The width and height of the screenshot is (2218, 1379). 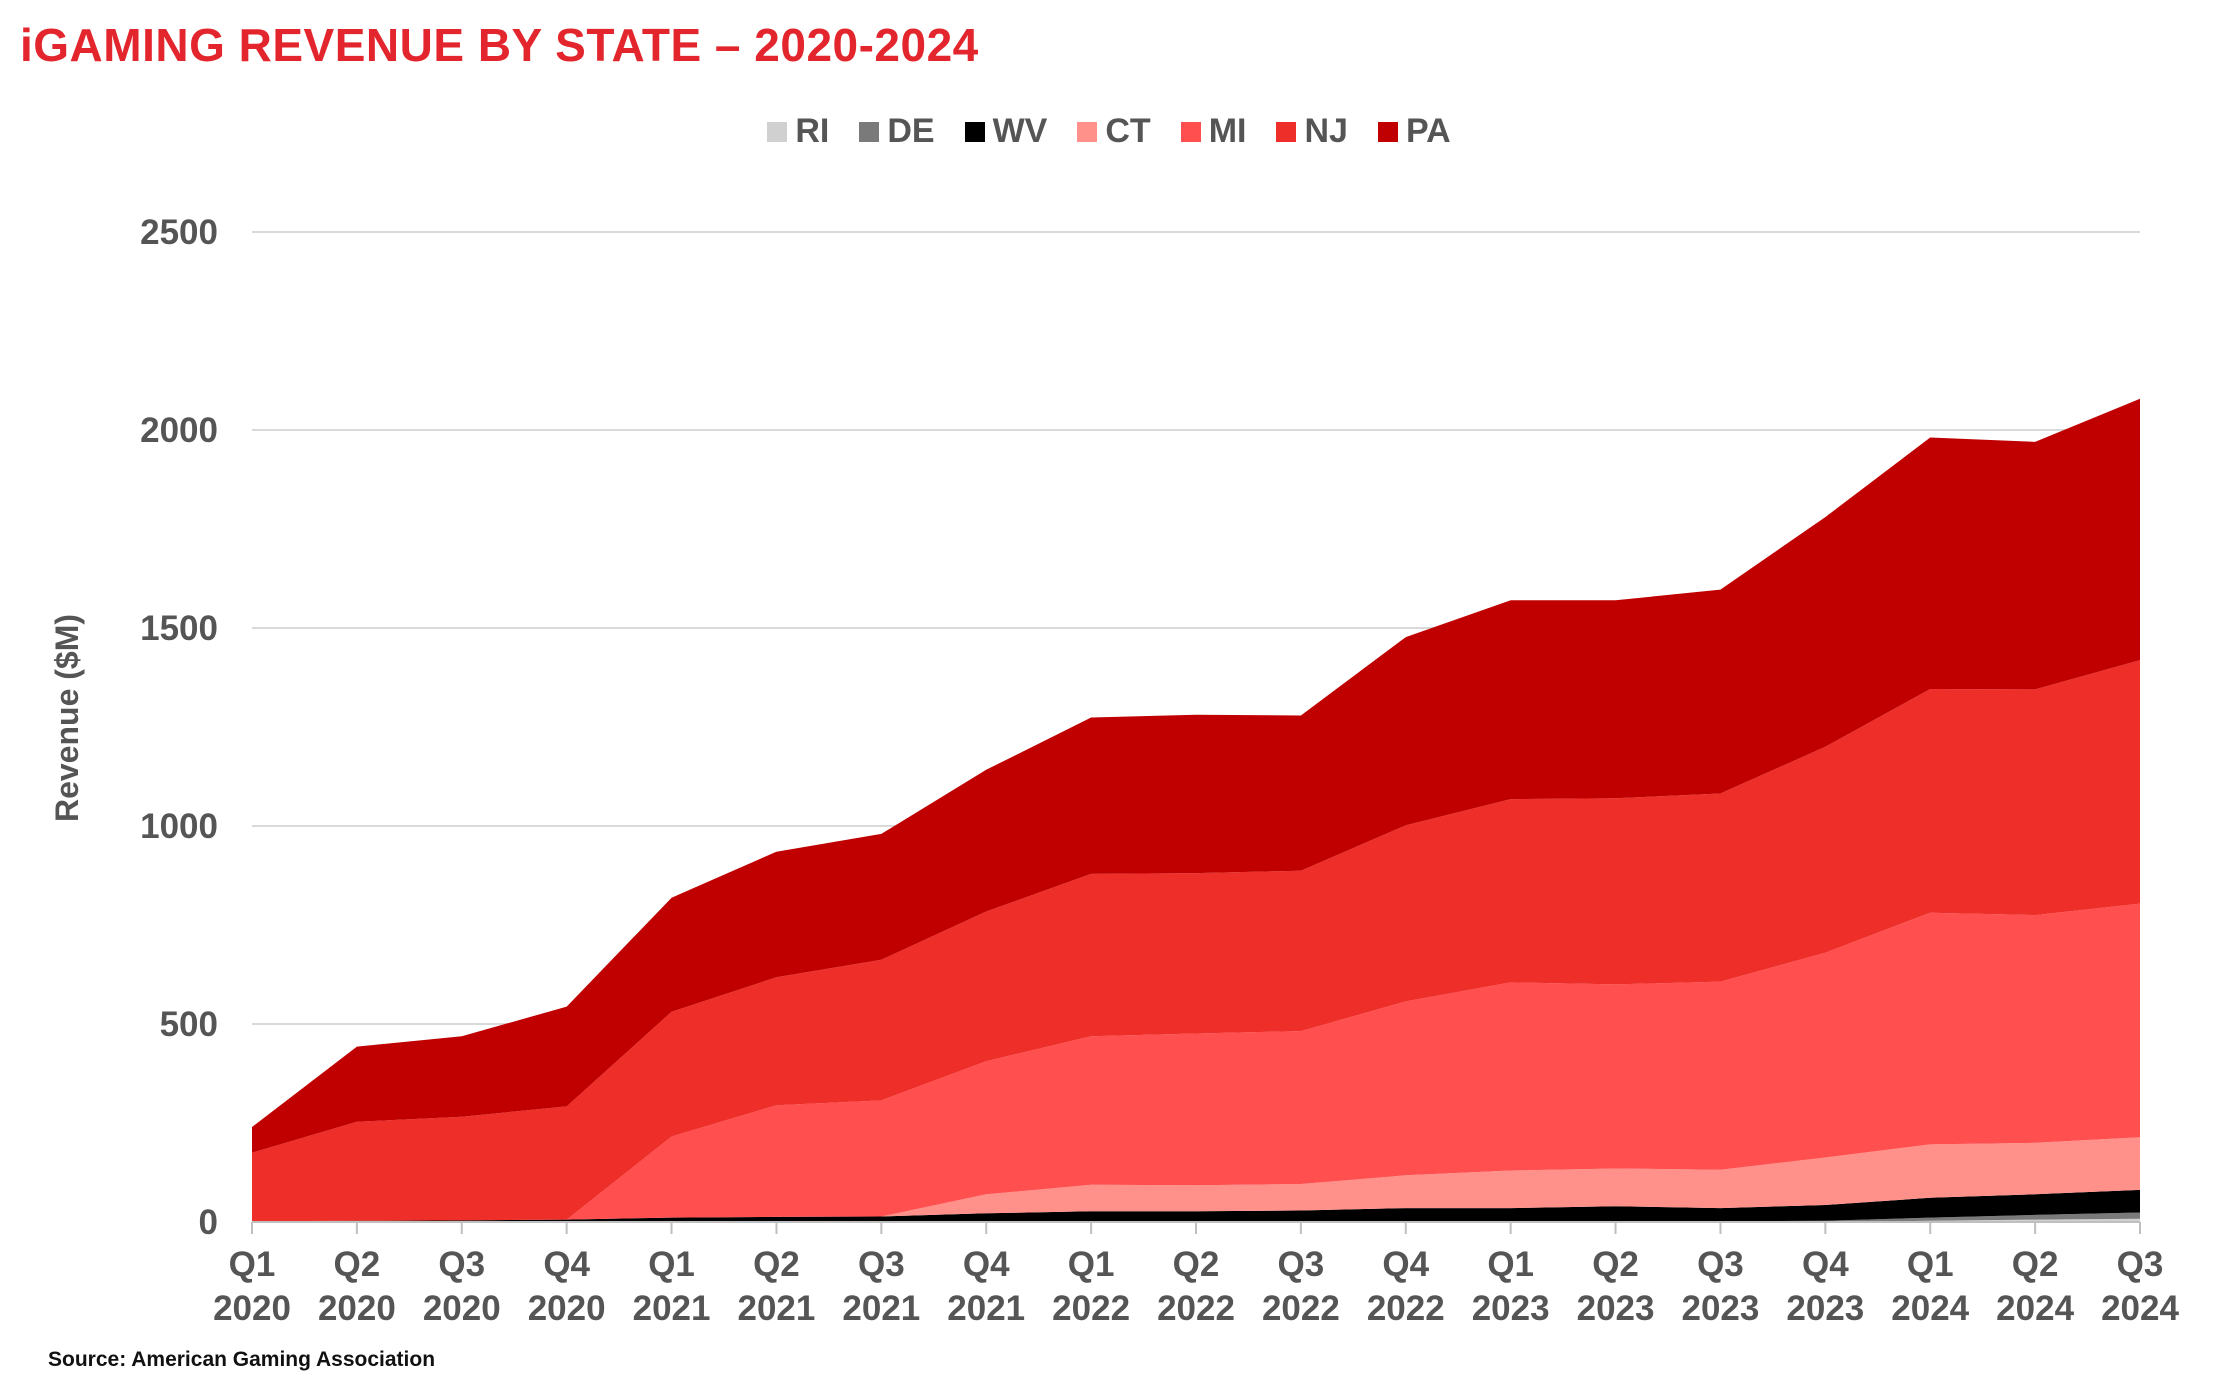 What do you see at coordinates (208, 1222) in the screenshot?
I see `y-tick-label: 0` at bounding box center [208, 1222].